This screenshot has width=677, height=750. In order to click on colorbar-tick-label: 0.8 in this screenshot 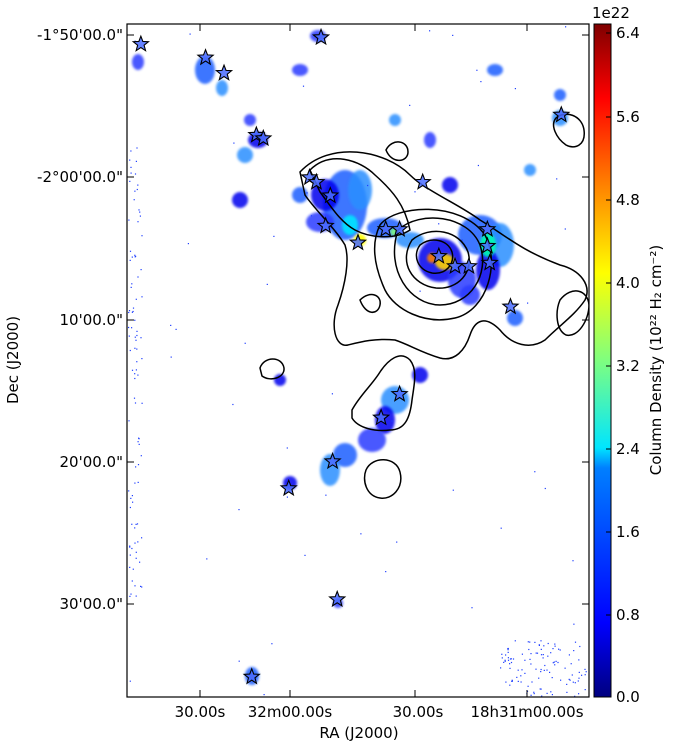, I will do `click(628, 615)`.